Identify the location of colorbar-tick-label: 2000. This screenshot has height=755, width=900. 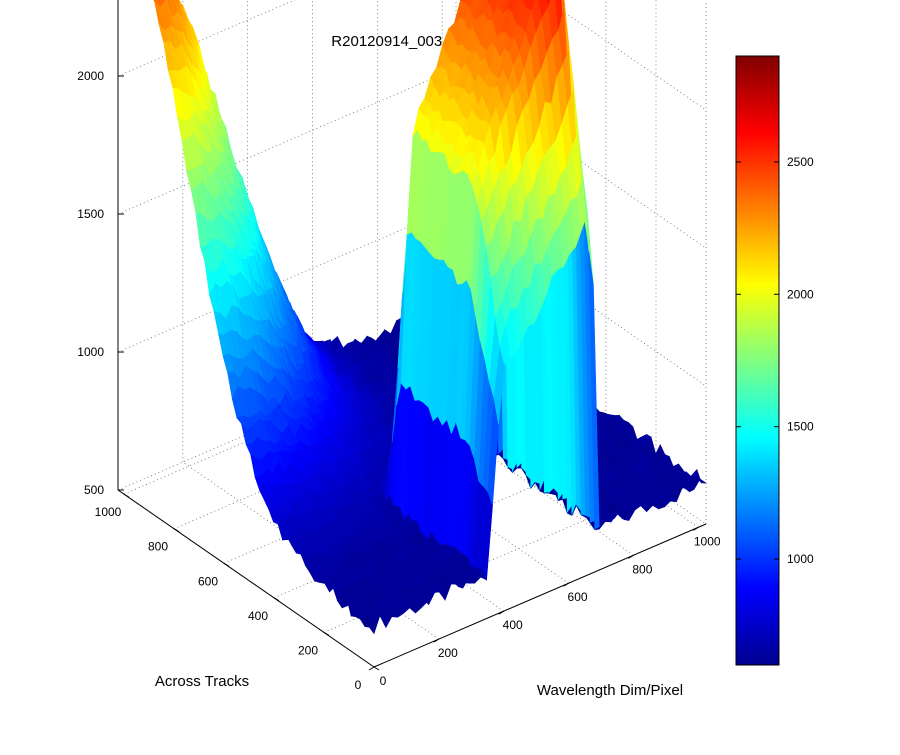
(800, 294).